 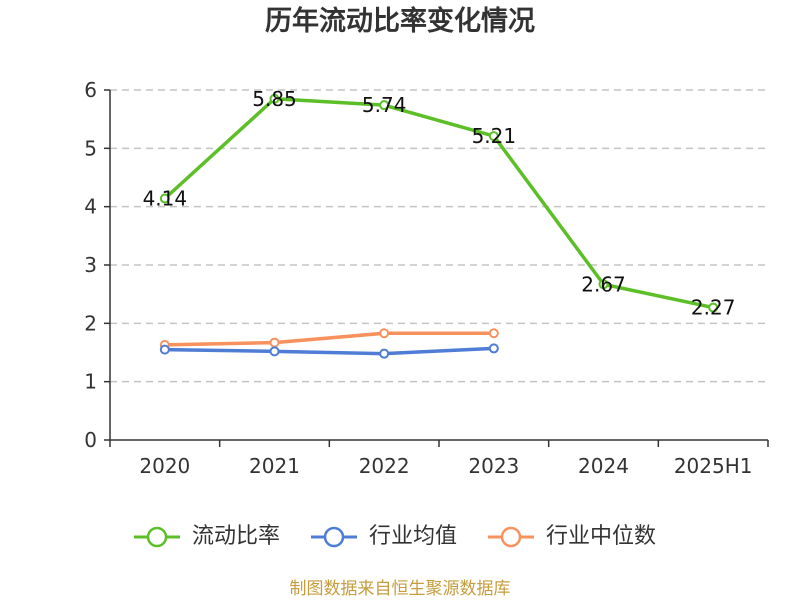 What do you see at coordinates (90, 207) in the screenshot?
I see `y-tick-label: 4` at bounding box center [90, 207].